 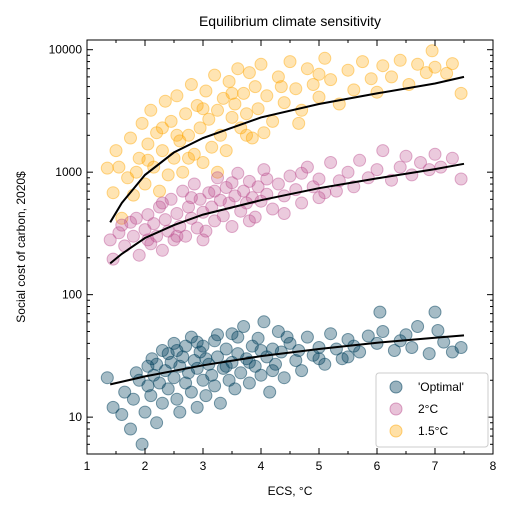 What do you see at coordinates (493, 466) in the screenshot?
I see `x-tick-label: 8` at bounding box center [493, 466].